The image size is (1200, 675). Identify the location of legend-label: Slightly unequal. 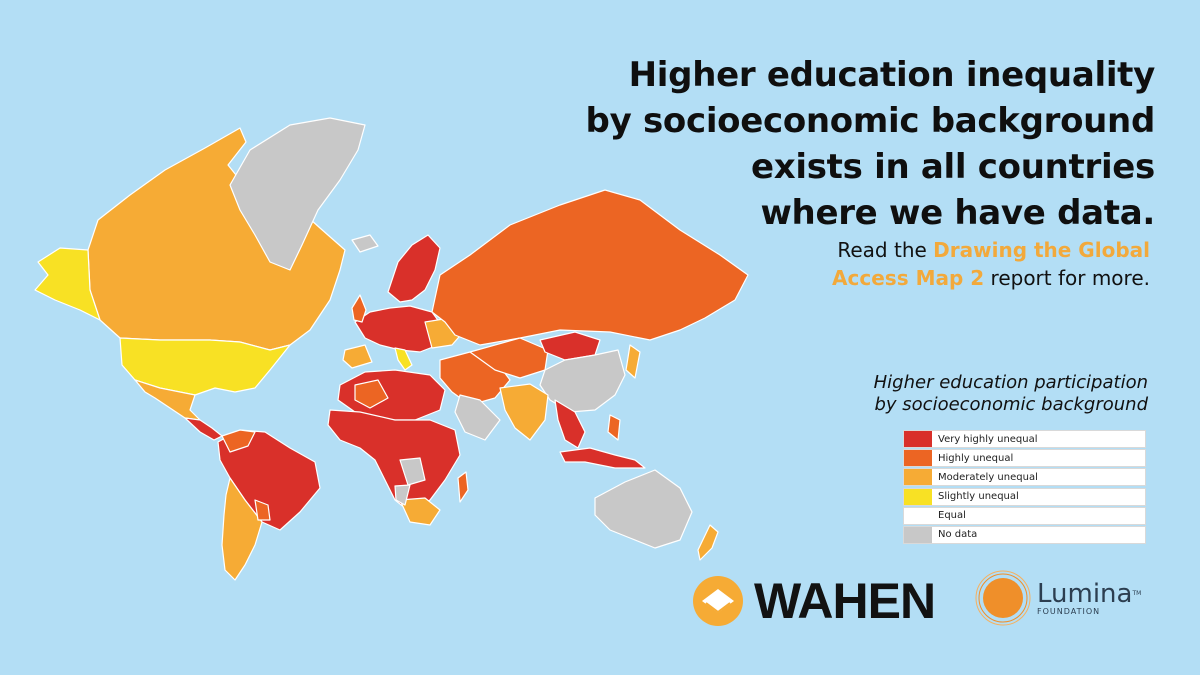
(978, 497).